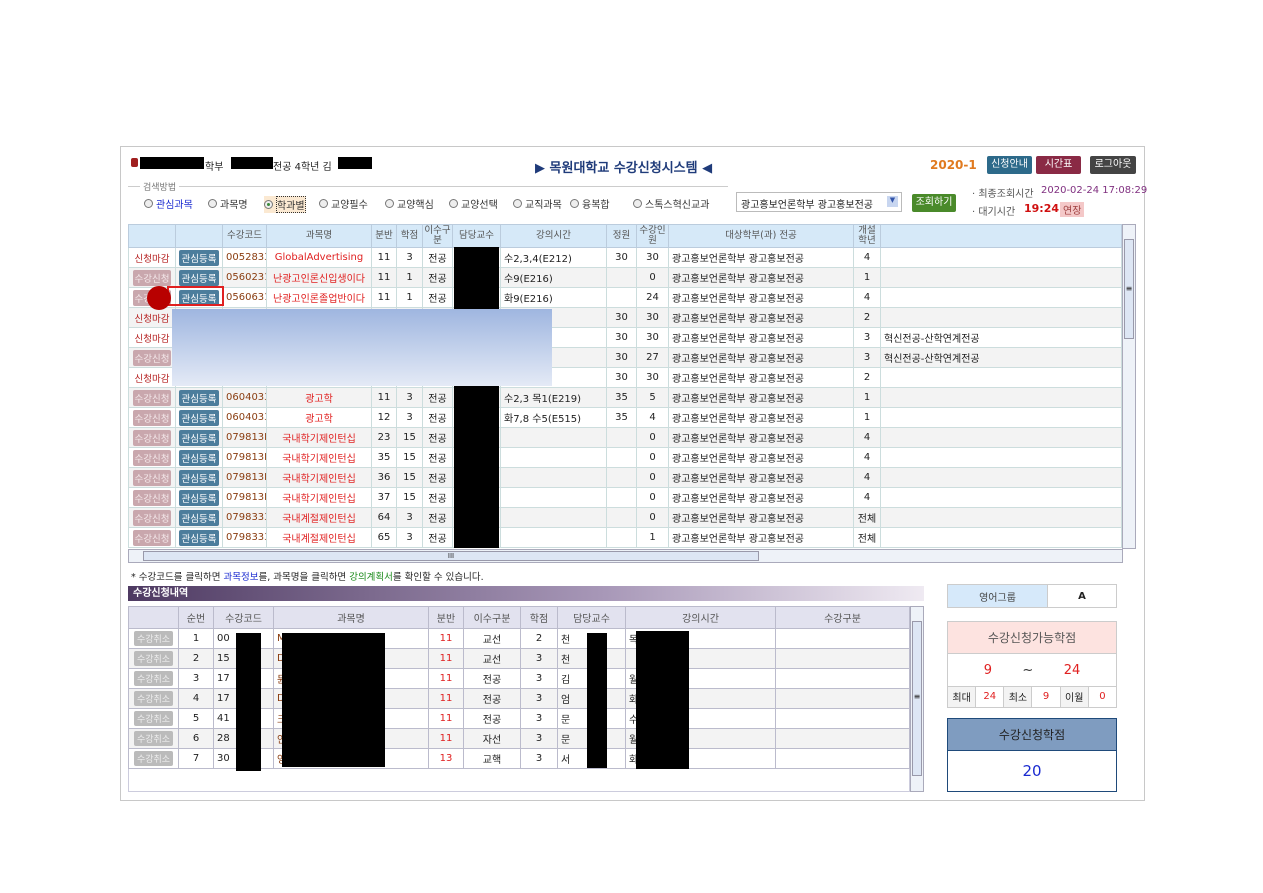  Describe the element at coordinates (537, 203) in the screenshot. I see `radio-6: 교직과목` at that location.